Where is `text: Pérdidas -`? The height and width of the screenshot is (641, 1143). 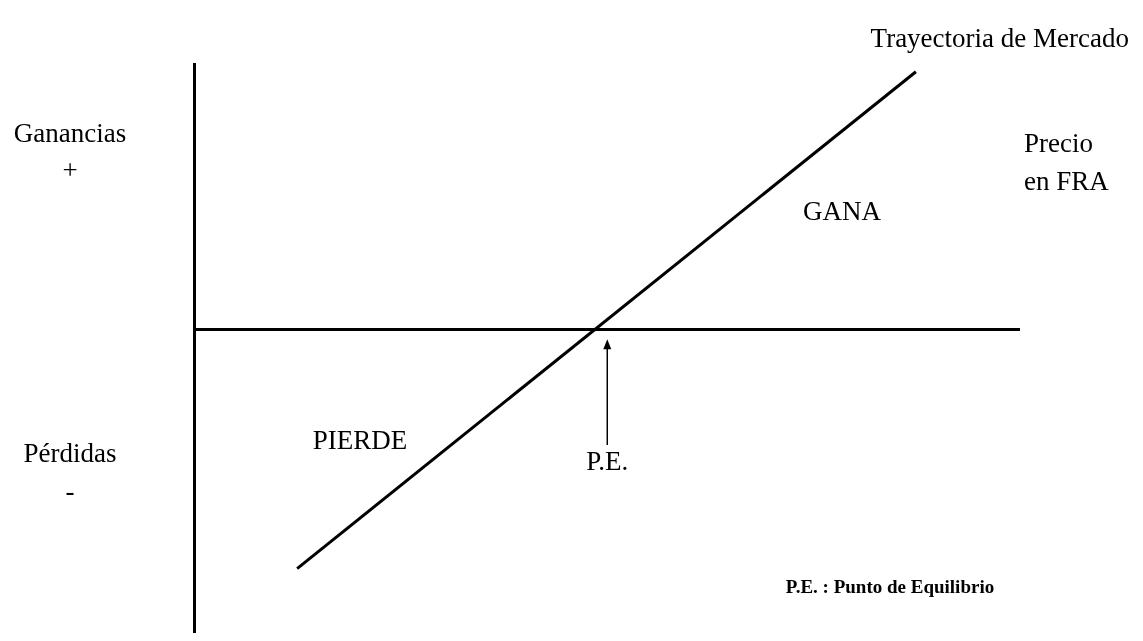
text: Pérdidas - is located at coordinates (70, 472).